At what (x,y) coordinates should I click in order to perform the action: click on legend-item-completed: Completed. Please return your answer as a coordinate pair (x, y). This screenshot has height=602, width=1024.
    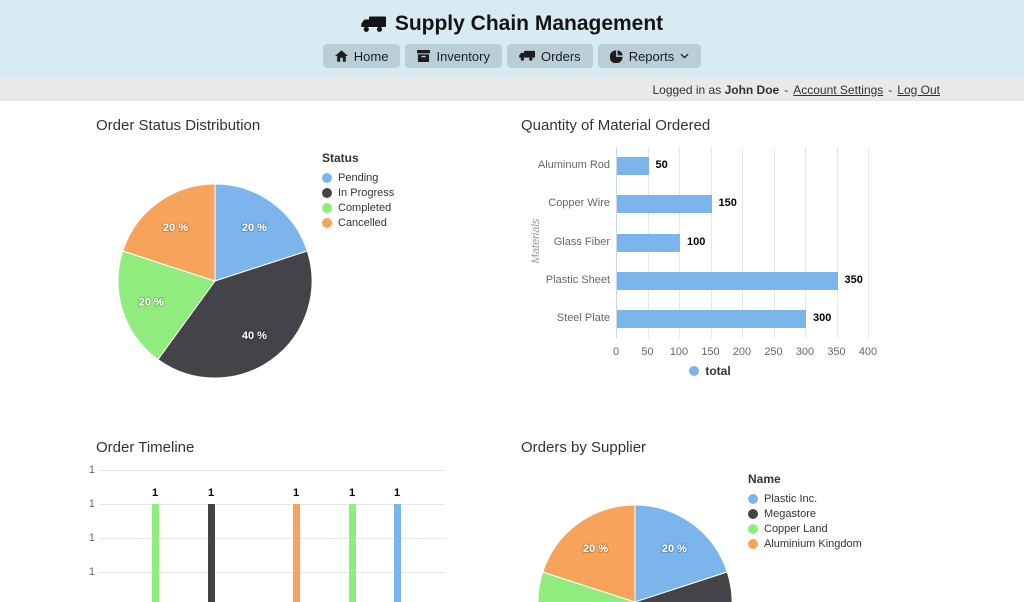
    Looking at the image, I should click on (358, 207).